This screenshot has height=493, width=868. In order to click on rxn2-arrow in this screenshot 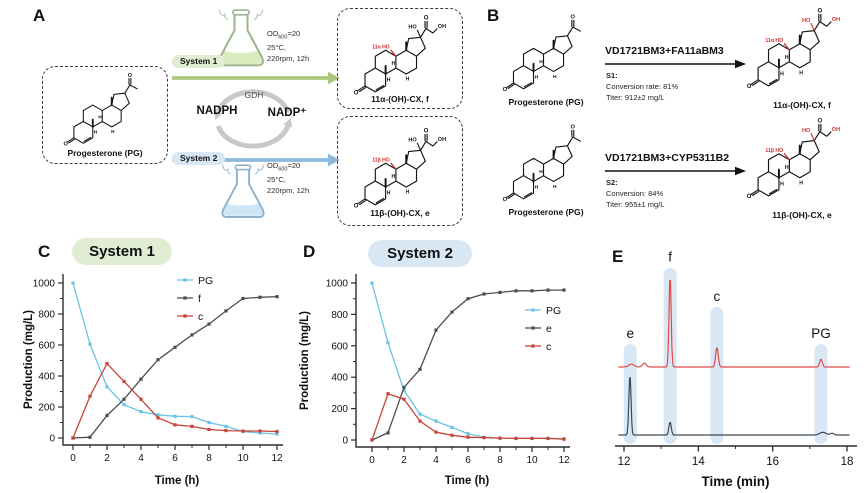, I will do `click(675, 171)`.